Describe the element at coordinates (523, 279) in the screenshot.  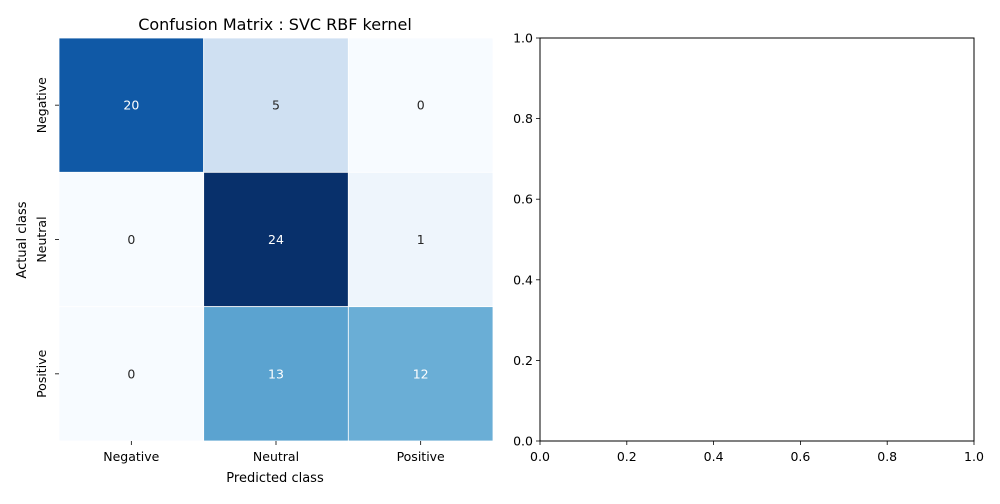
I see `empty-axes-y-tick-label: 0.4` at that location.